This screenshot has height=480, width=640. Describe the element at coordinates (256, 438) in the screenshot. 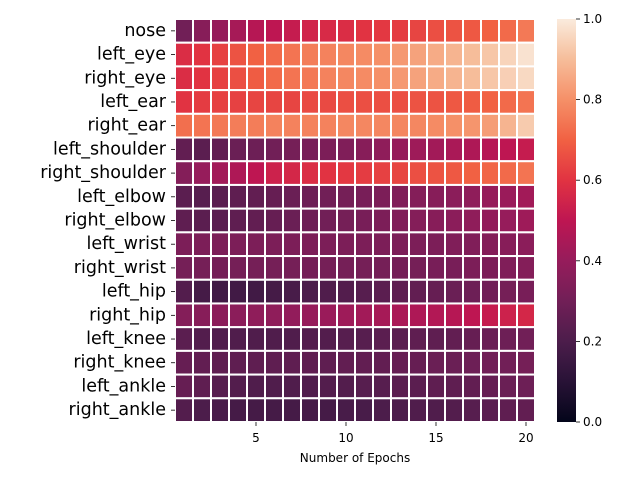

I see `x-tick-label: 5` at that location.